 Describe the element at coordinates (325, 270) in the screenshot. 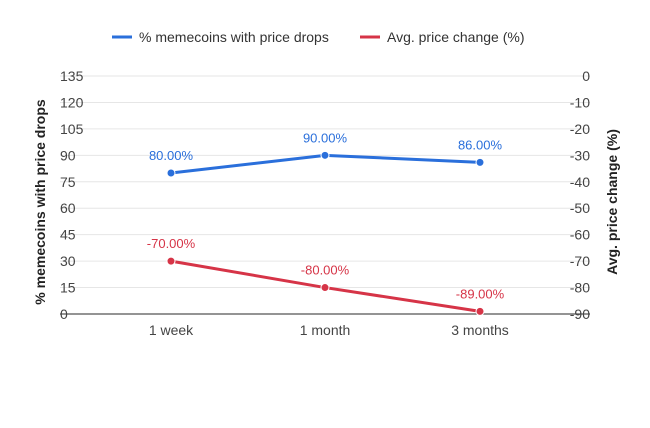

I see `series-2-data-label: -80.00%` at that location.